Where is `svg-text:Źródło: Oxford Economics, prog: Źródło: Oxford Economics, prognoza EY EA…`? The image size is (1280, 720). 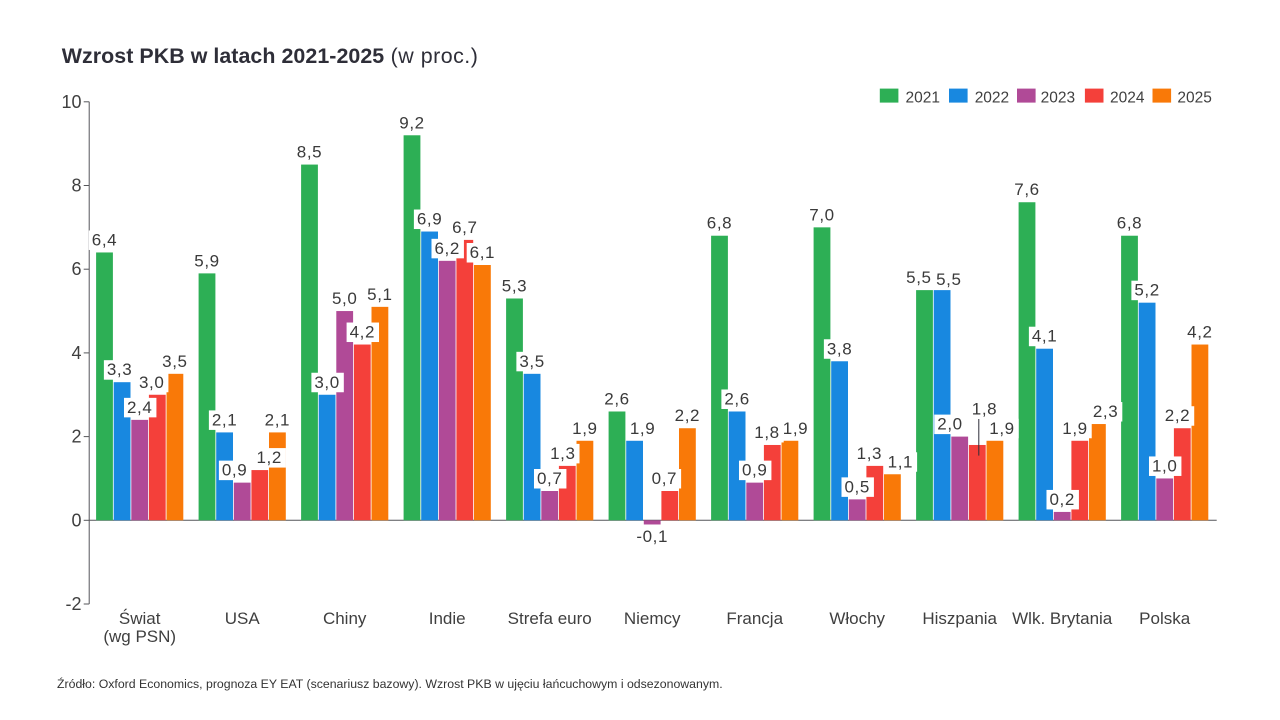
svg-text:Źródło: Oxford Economics, prog: Źródło: Oxford Economics, prognoza EY EA… is located at coordinates (390, 683).